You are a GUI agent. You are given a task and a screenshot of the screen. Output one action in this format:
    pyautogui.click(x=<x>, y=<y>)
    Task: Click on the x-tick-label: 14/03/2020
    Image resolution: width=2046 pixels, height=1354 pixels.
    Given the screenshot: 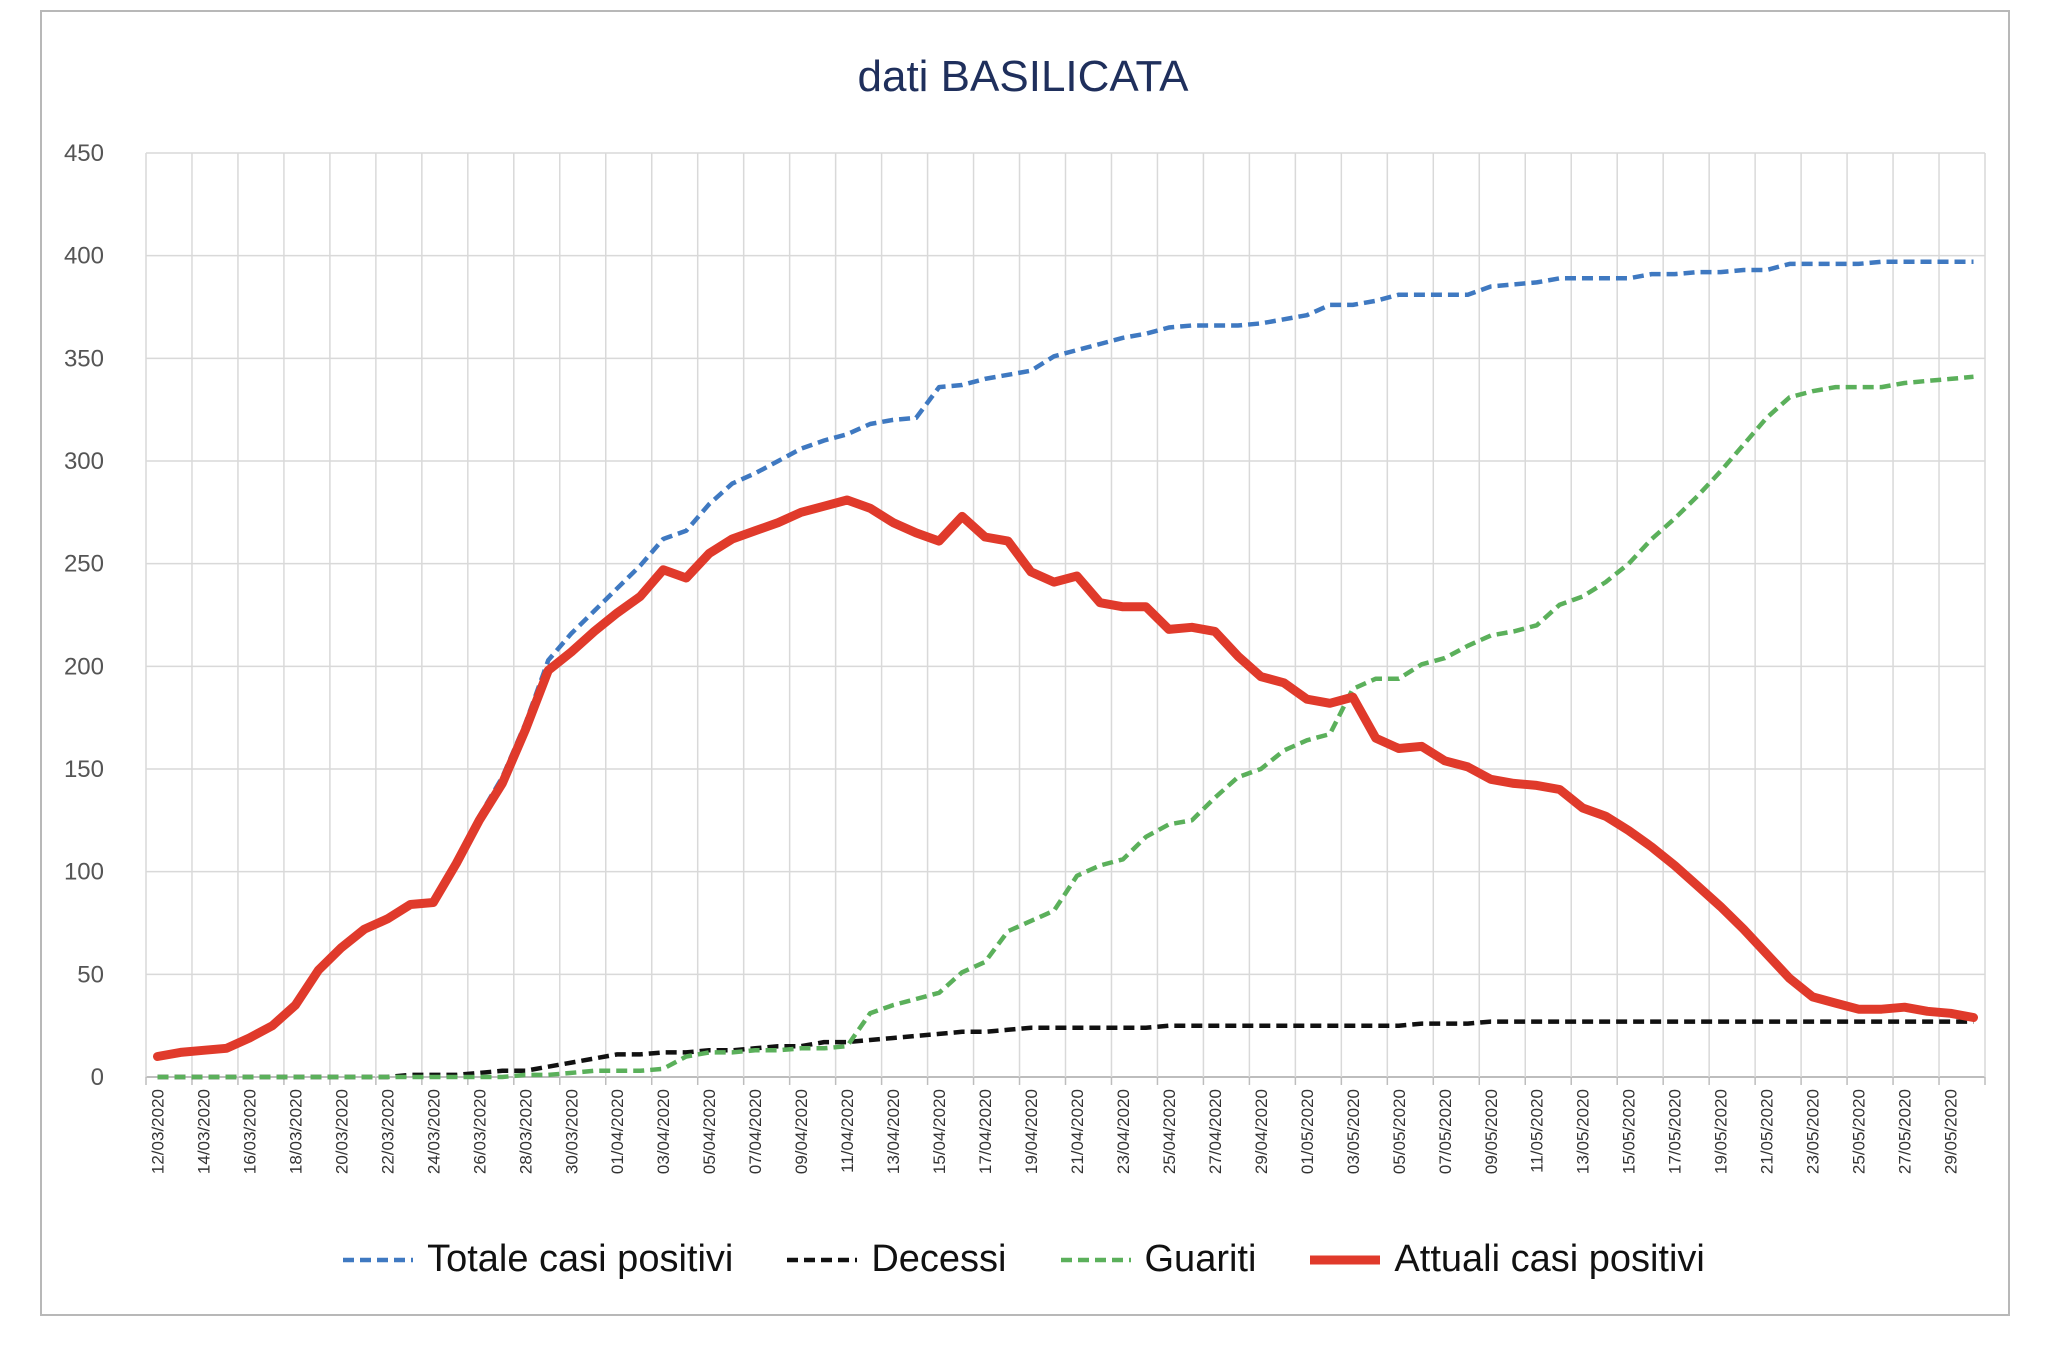 What is the action you would take?
    pyautogui.click(x=203, y=1131)
    